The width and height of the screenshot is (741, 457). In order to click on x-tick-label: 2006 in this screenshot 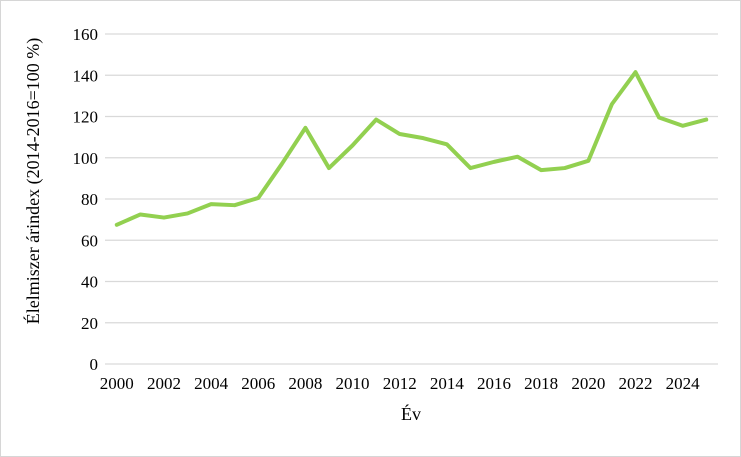, I will do `click(258, 383)`.